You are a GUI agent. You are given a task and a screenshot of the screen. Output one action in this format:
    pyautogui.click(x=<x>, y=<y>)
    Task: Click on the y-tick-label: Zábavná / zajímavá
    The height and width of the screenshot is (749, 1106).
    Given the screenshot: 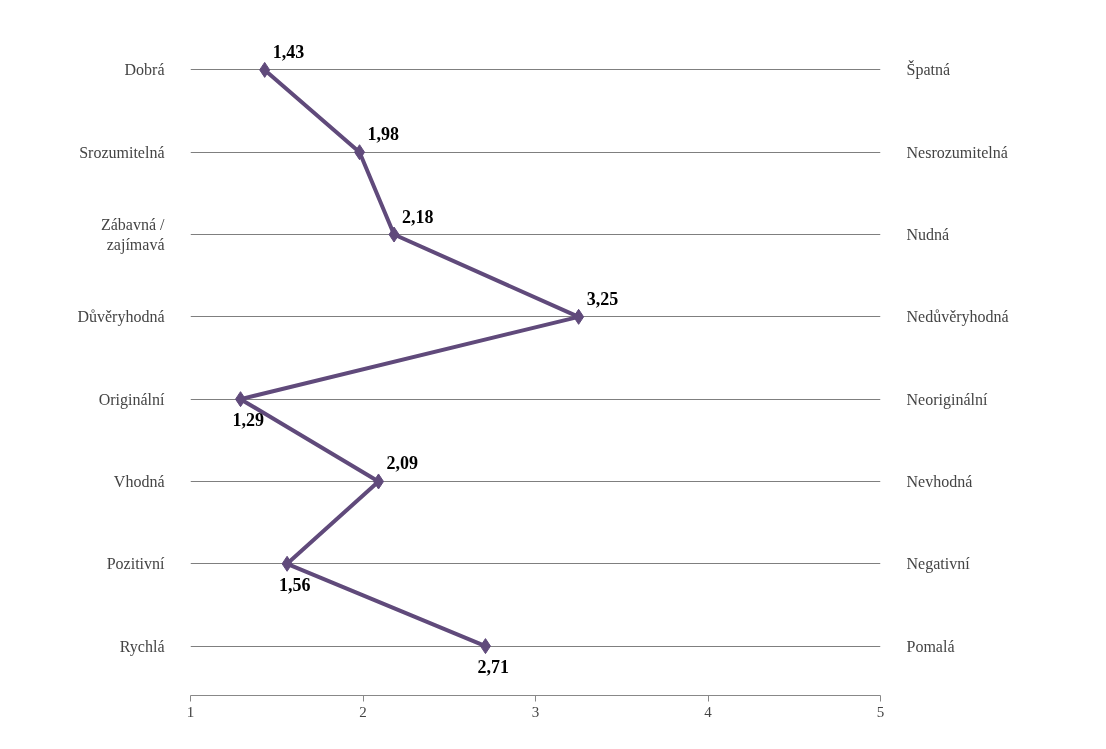 What is the action you would take?
    pyautogui.click(x=133, y=235)
    